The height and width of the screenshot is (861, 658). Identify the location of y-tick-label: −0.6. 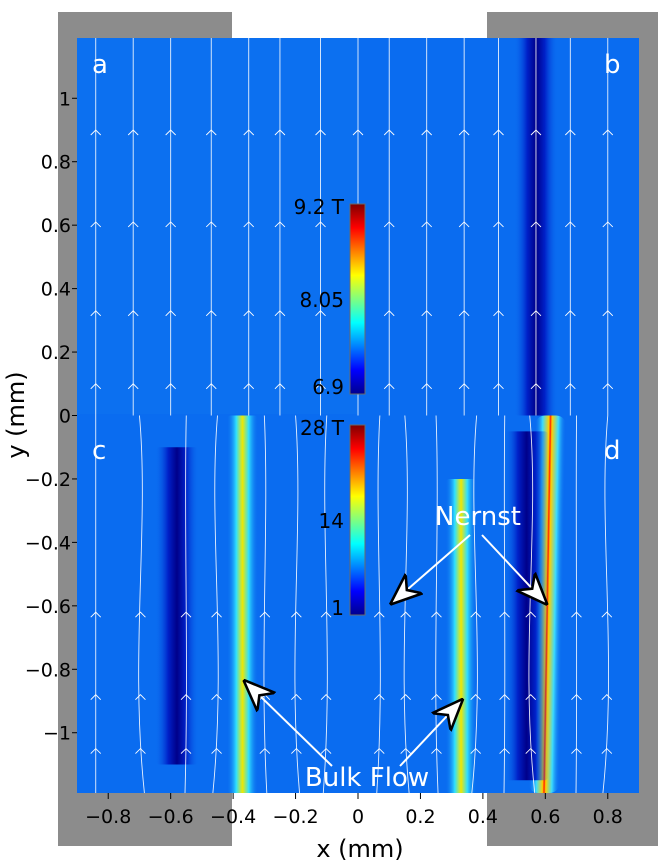
(48, 607).